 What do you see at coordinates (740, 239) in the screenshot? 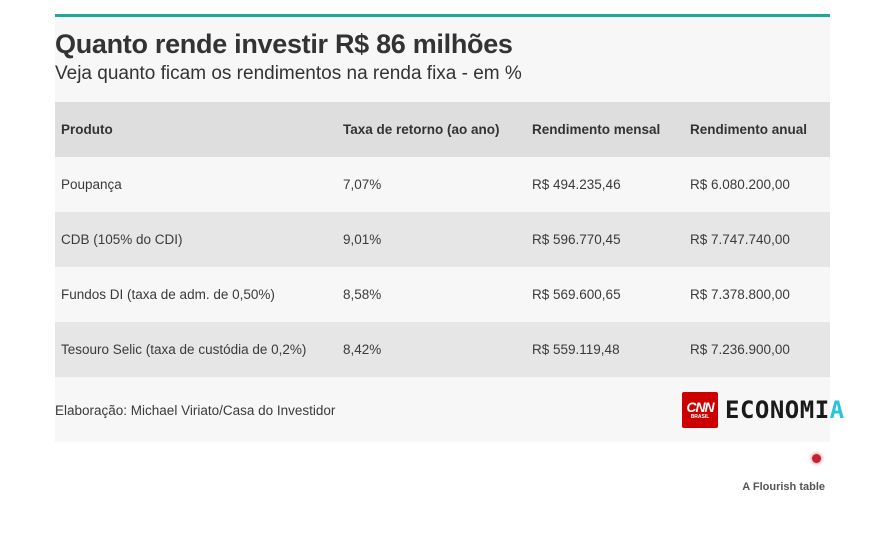
I see `cell-rendimento-anual: R$ 7.747.740,00` at bounding box center [740, 239].